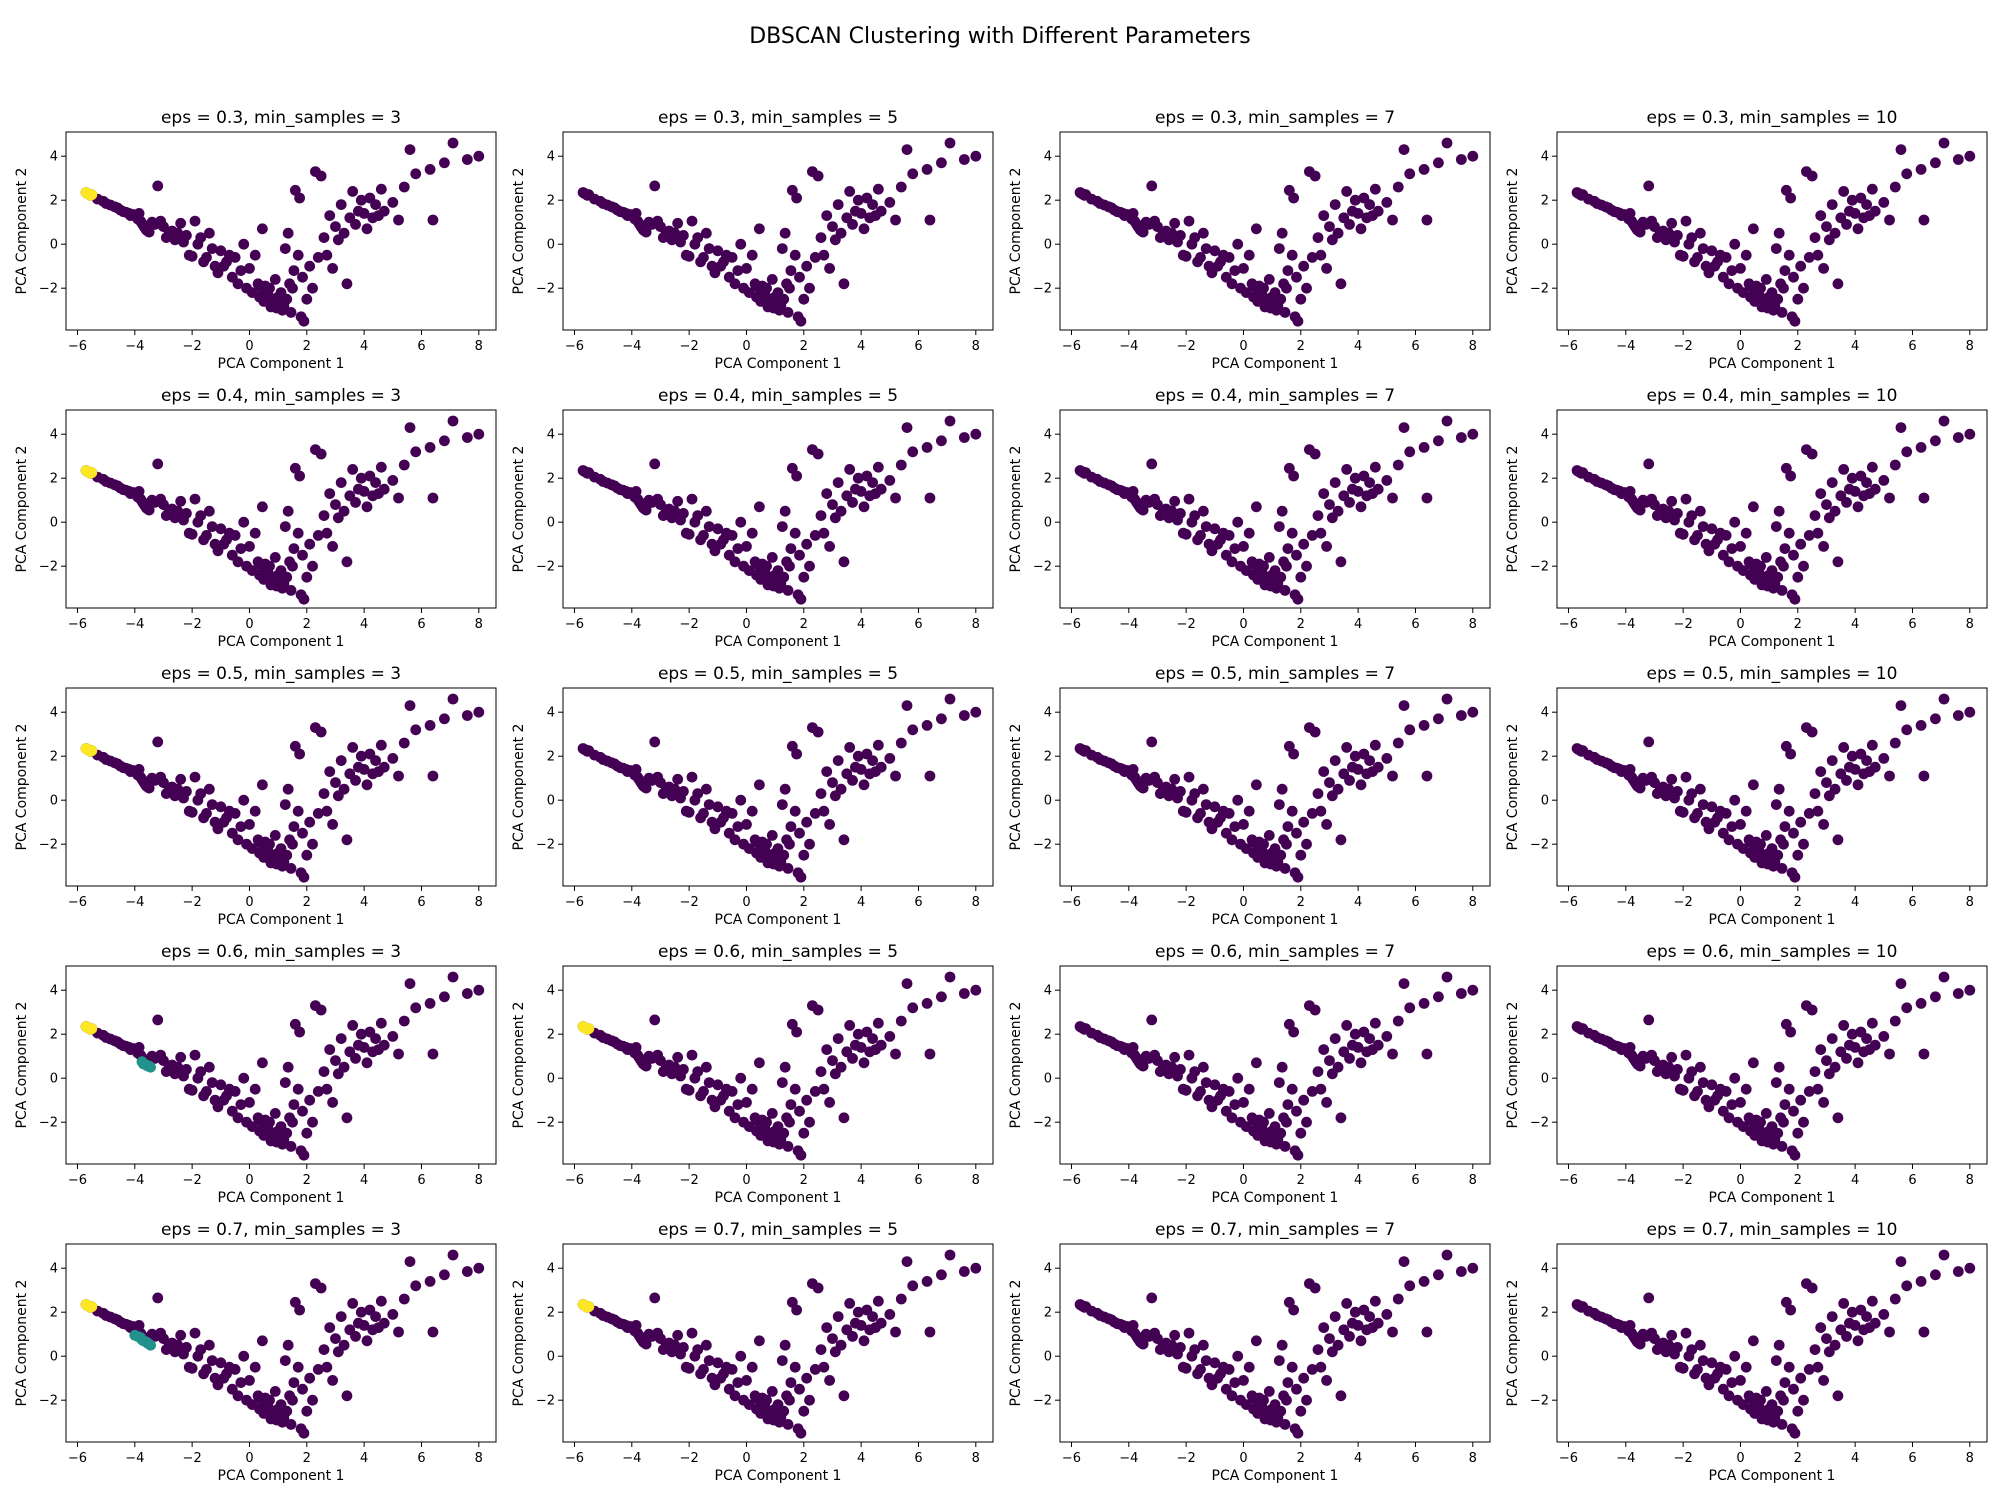 This screenshot has width=2000, height=1500. What do you see at coordinates (1773, 1344) in the screenshot?
I see `scatter-points` at bounding box center [1773, 1344].